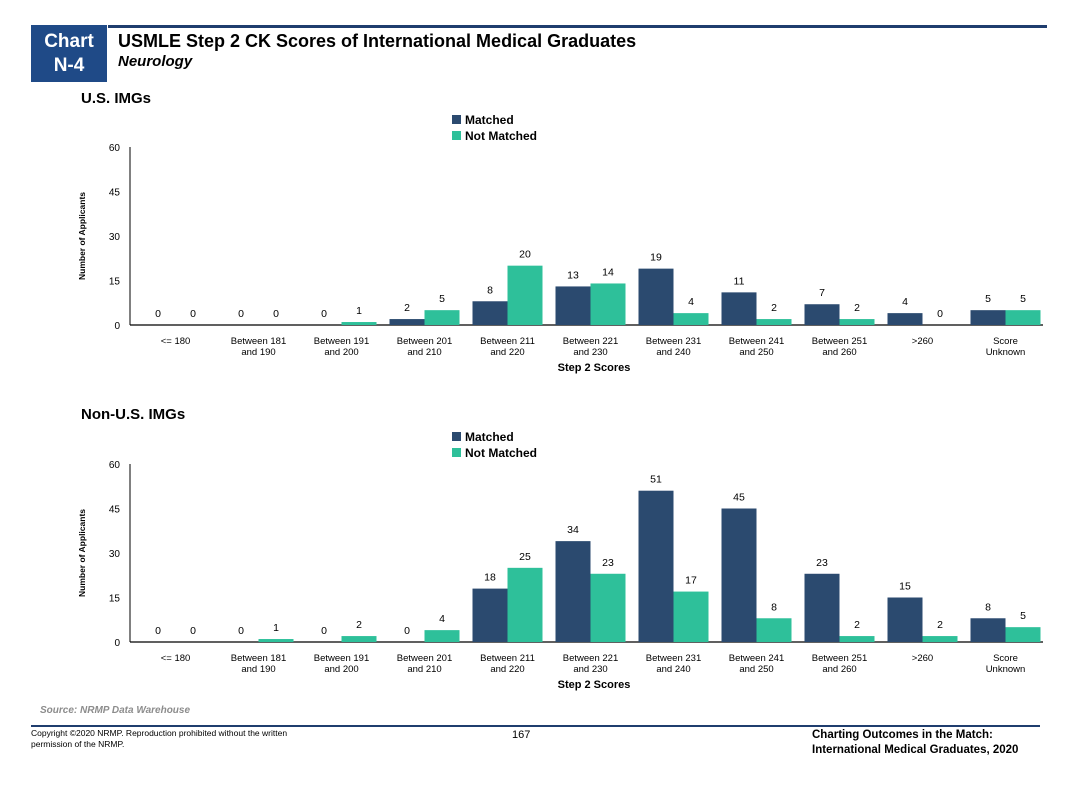 The height and width of the screenshot is (792, 1071). Describe the element at coordinates (673, 352) in the screenshot. I see `x-tick-label: and 240` at that location.